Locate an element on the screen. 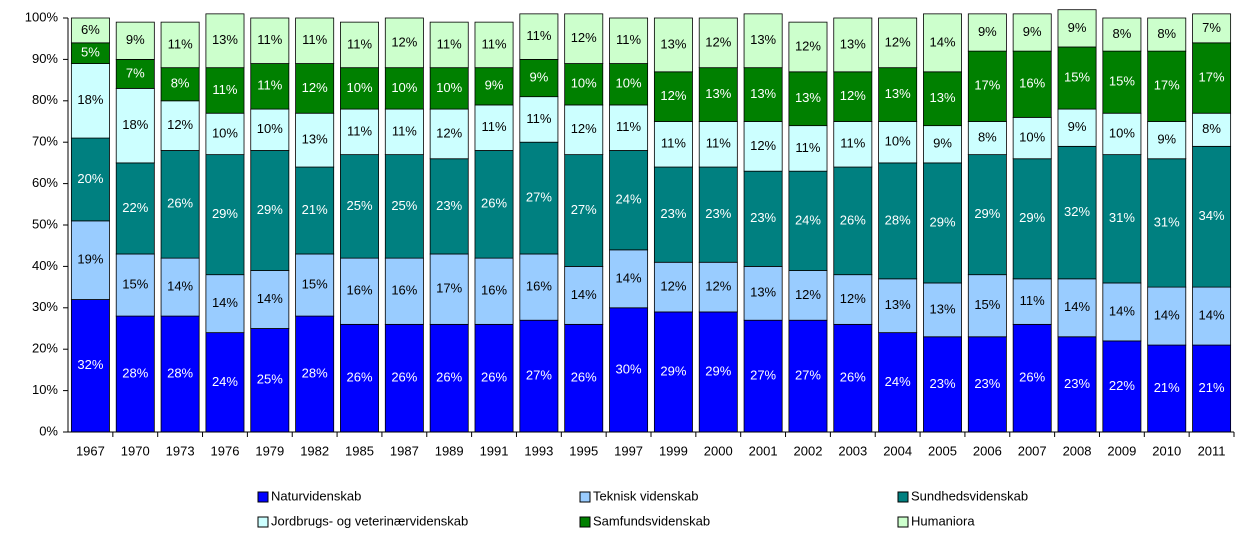 The height and width of the screenshot is (534, 1242). y-tick-label: 60% is located at coordinates (45, 182).